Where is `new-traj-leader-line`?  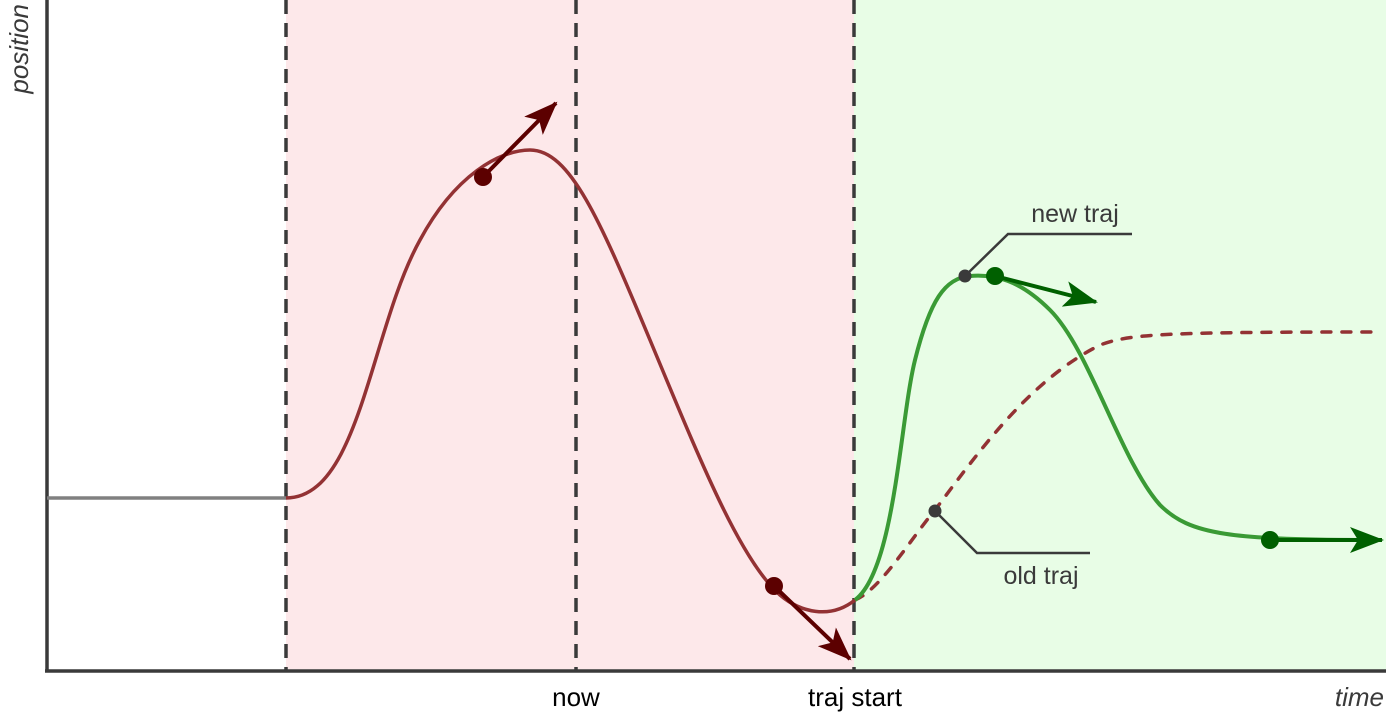
new-traj-leader-line is located at coordinates (1048, 254).